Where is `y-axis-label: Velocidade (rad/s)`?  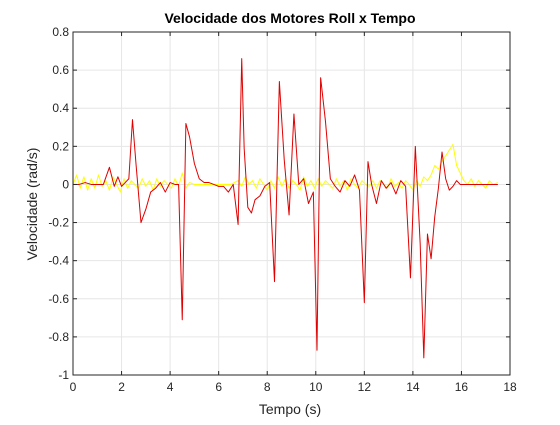 y-axis-label: Velocidade (rad/s) is located at coordinates (32, 204).